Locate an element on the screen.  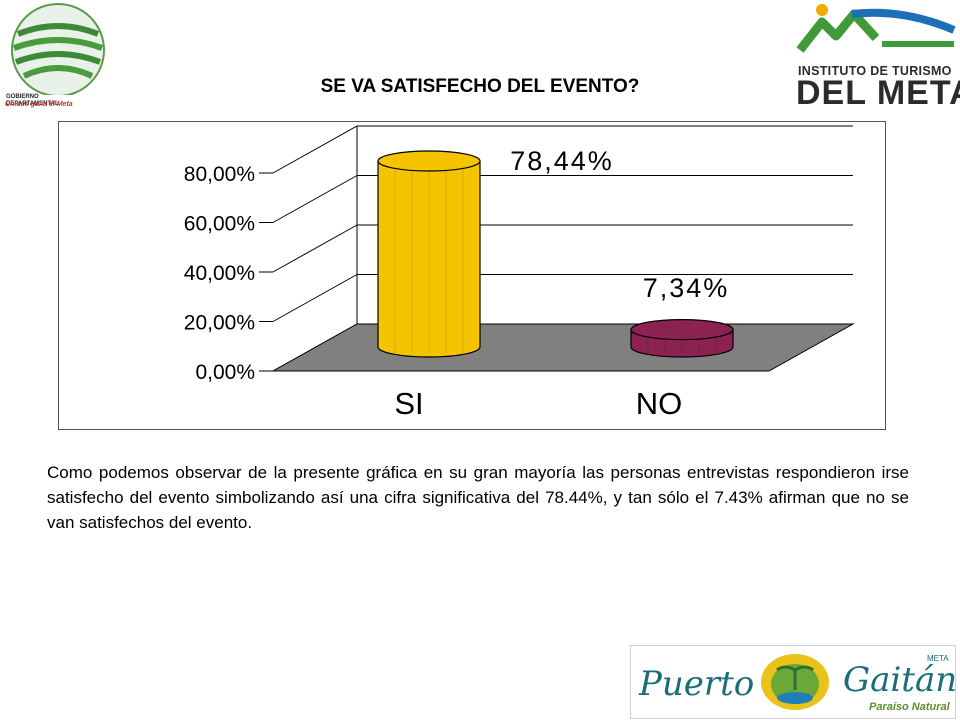
y-tick-labels: 0,00% 20,00% 40,00% 60,00% 80,00% is located at coordinates (228, 273).